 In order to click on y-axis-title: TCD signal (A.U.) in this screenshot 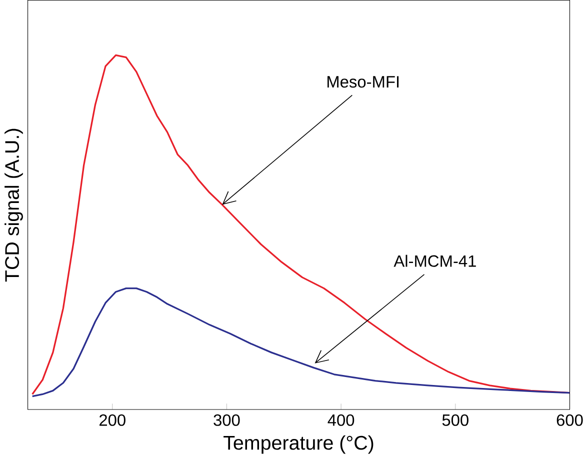, I will do `click(13, 205)`.